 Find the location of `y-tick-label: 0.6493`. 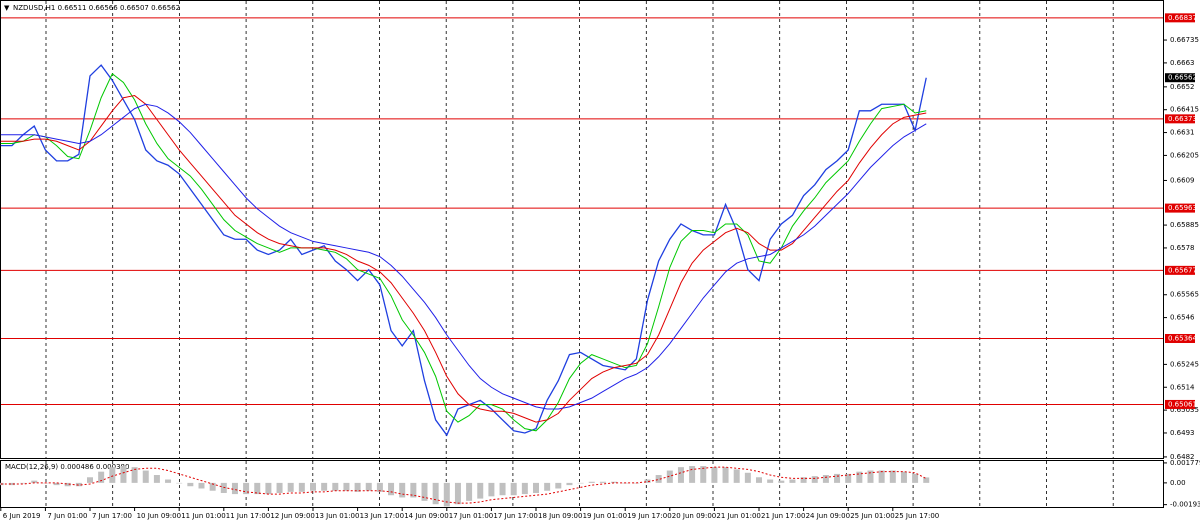

y-tick-label: 0.6493 is located at coordinates (1182, 433).